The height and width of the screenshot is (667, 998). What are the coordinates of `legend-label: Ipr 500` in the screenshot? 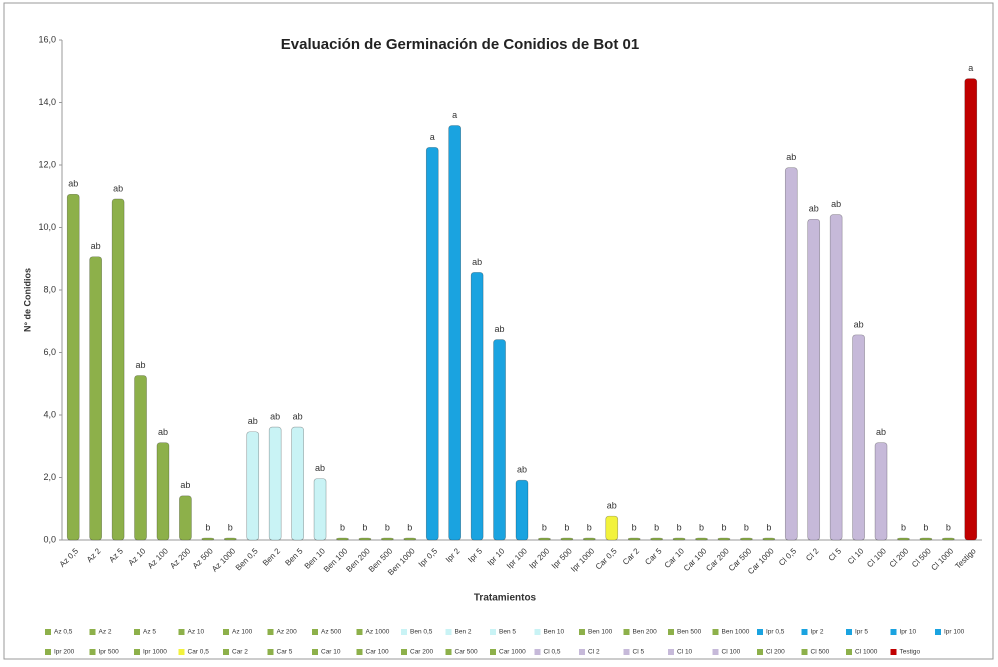 It's located at (109, 652).